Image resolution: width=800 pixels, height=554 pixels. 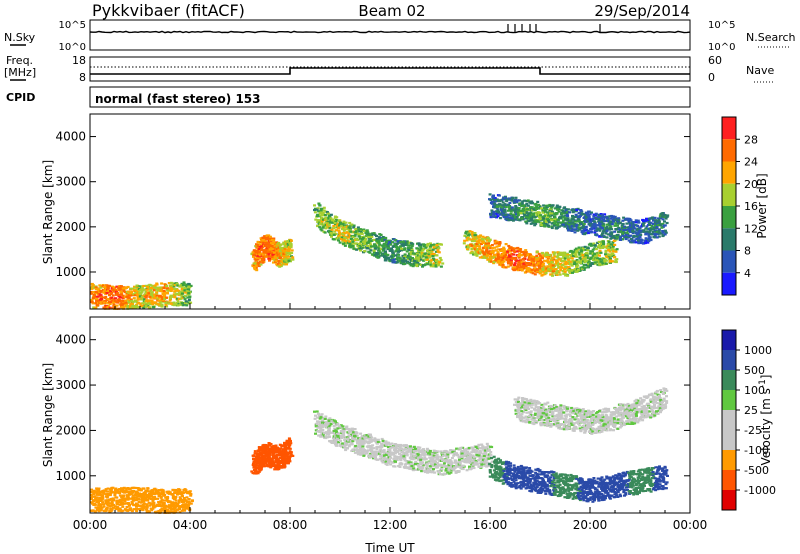 I want to click on beam-title: Beam 02, so click(x=391, y=11).